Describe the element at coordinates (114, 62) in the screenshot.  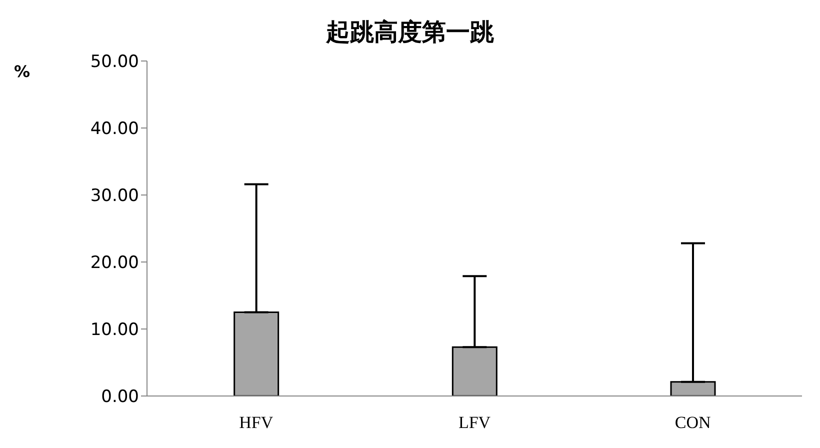
I see `y-tick-label: 50.00` at that location.